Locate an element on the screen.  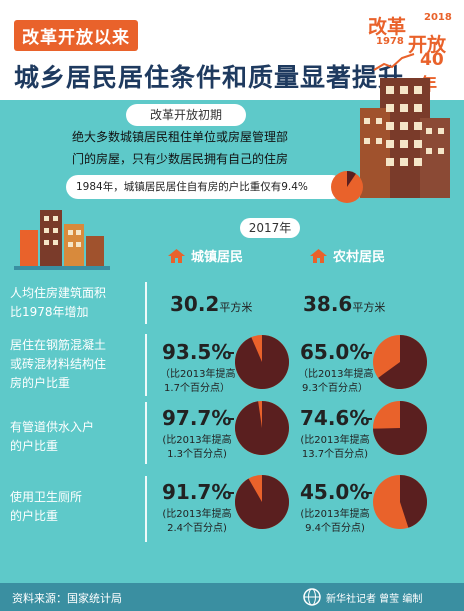
note-line: 2.4个百分点) is located at coordinates (197, 528).